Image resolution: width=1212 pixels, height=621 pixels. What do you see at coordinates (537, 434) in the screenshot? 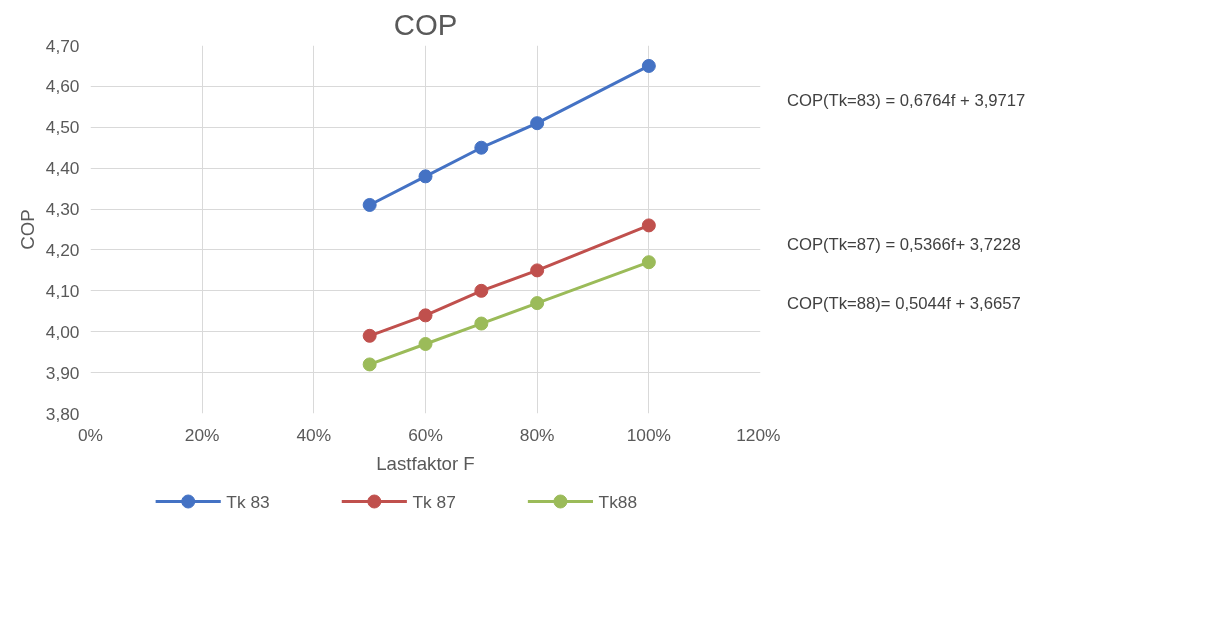
I see `x-tick-label: 80%` at bounding box center [537, 434].